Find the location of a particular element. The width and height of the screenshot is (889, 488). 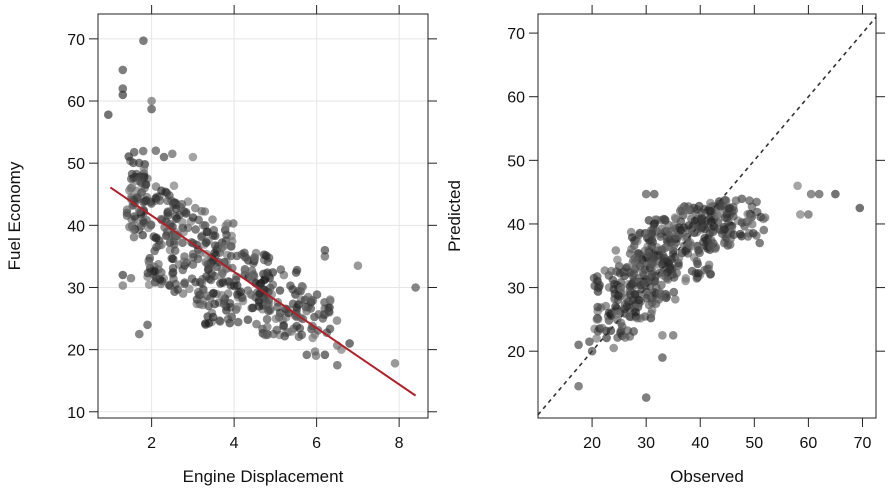

y-tick-label: 30 is located at coordinates (76, 288).